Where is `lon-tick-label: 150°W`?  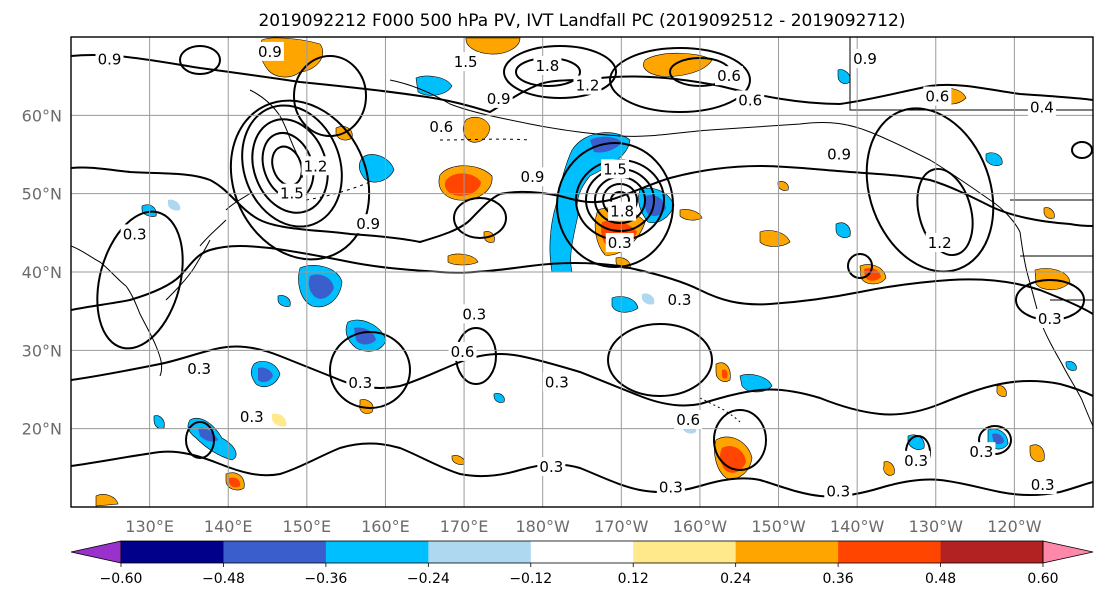 lon-tick-label: 150°W is located at coordinates (778, 526).